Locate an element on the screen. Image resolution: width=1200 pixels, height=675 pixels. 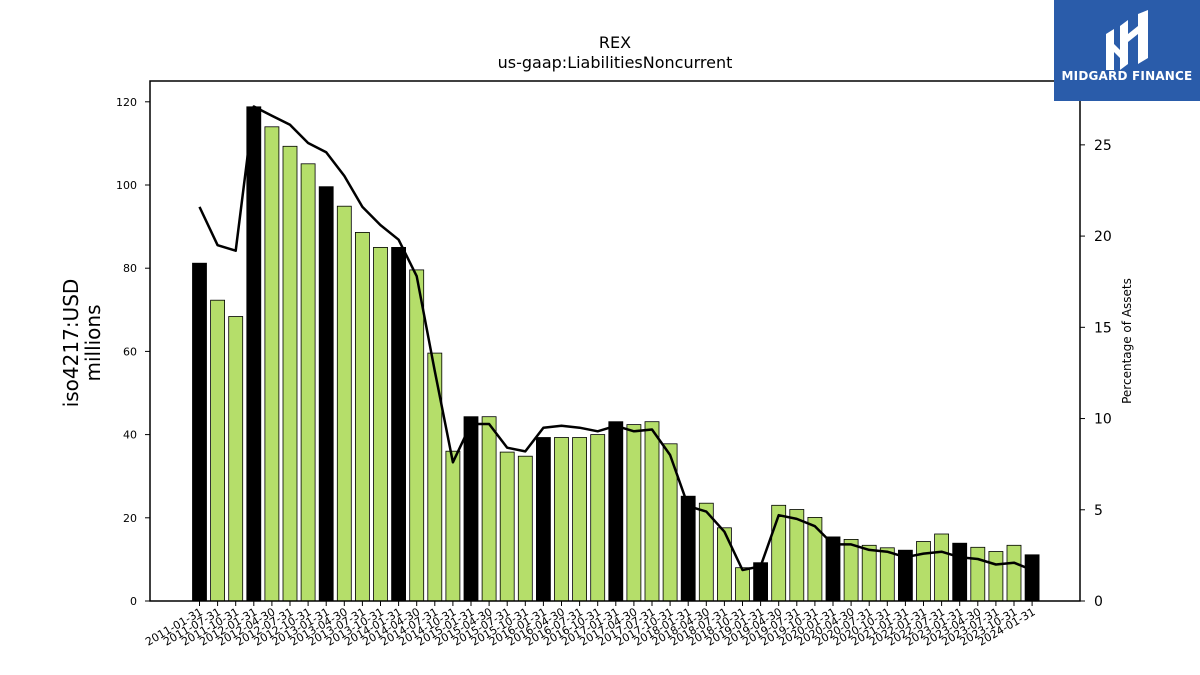
y-tick-label: 100 is located at coordinates (126, 185).